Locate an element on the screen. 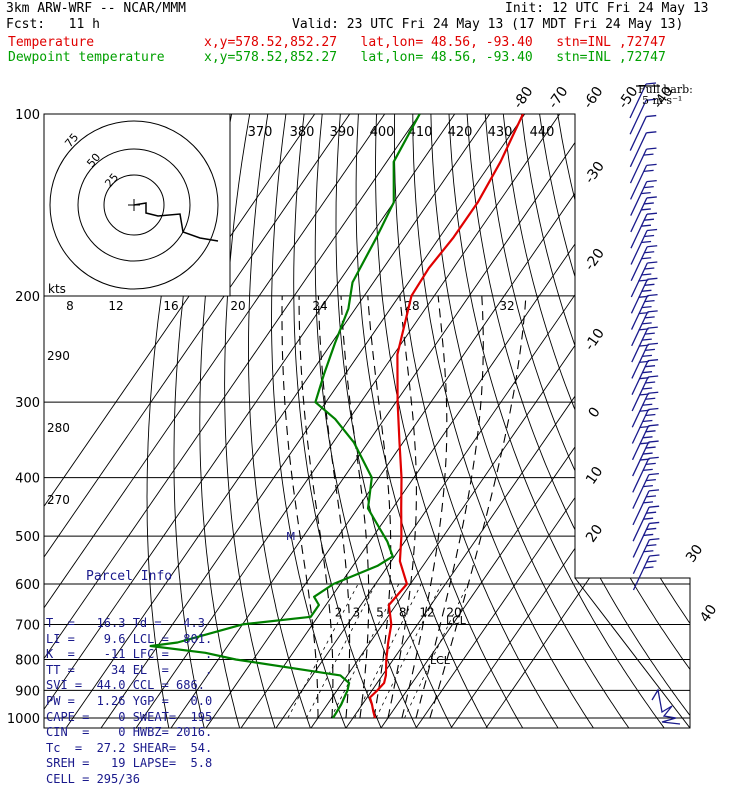  theta-label: 380 is located at coordinates (302, 132).